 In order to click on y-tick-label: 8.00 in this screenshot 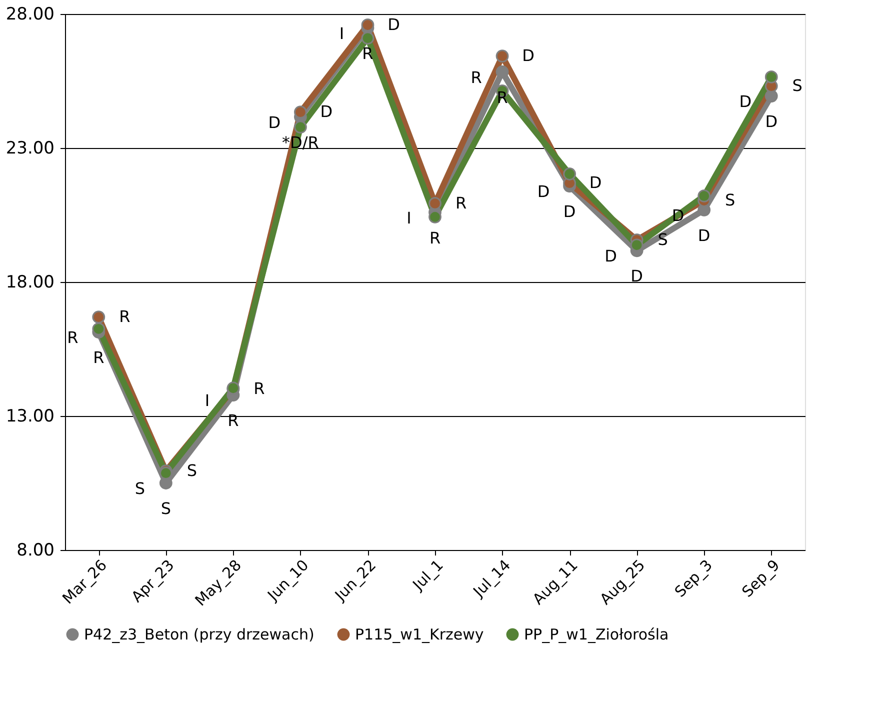, I will do `click(35, 550)`.